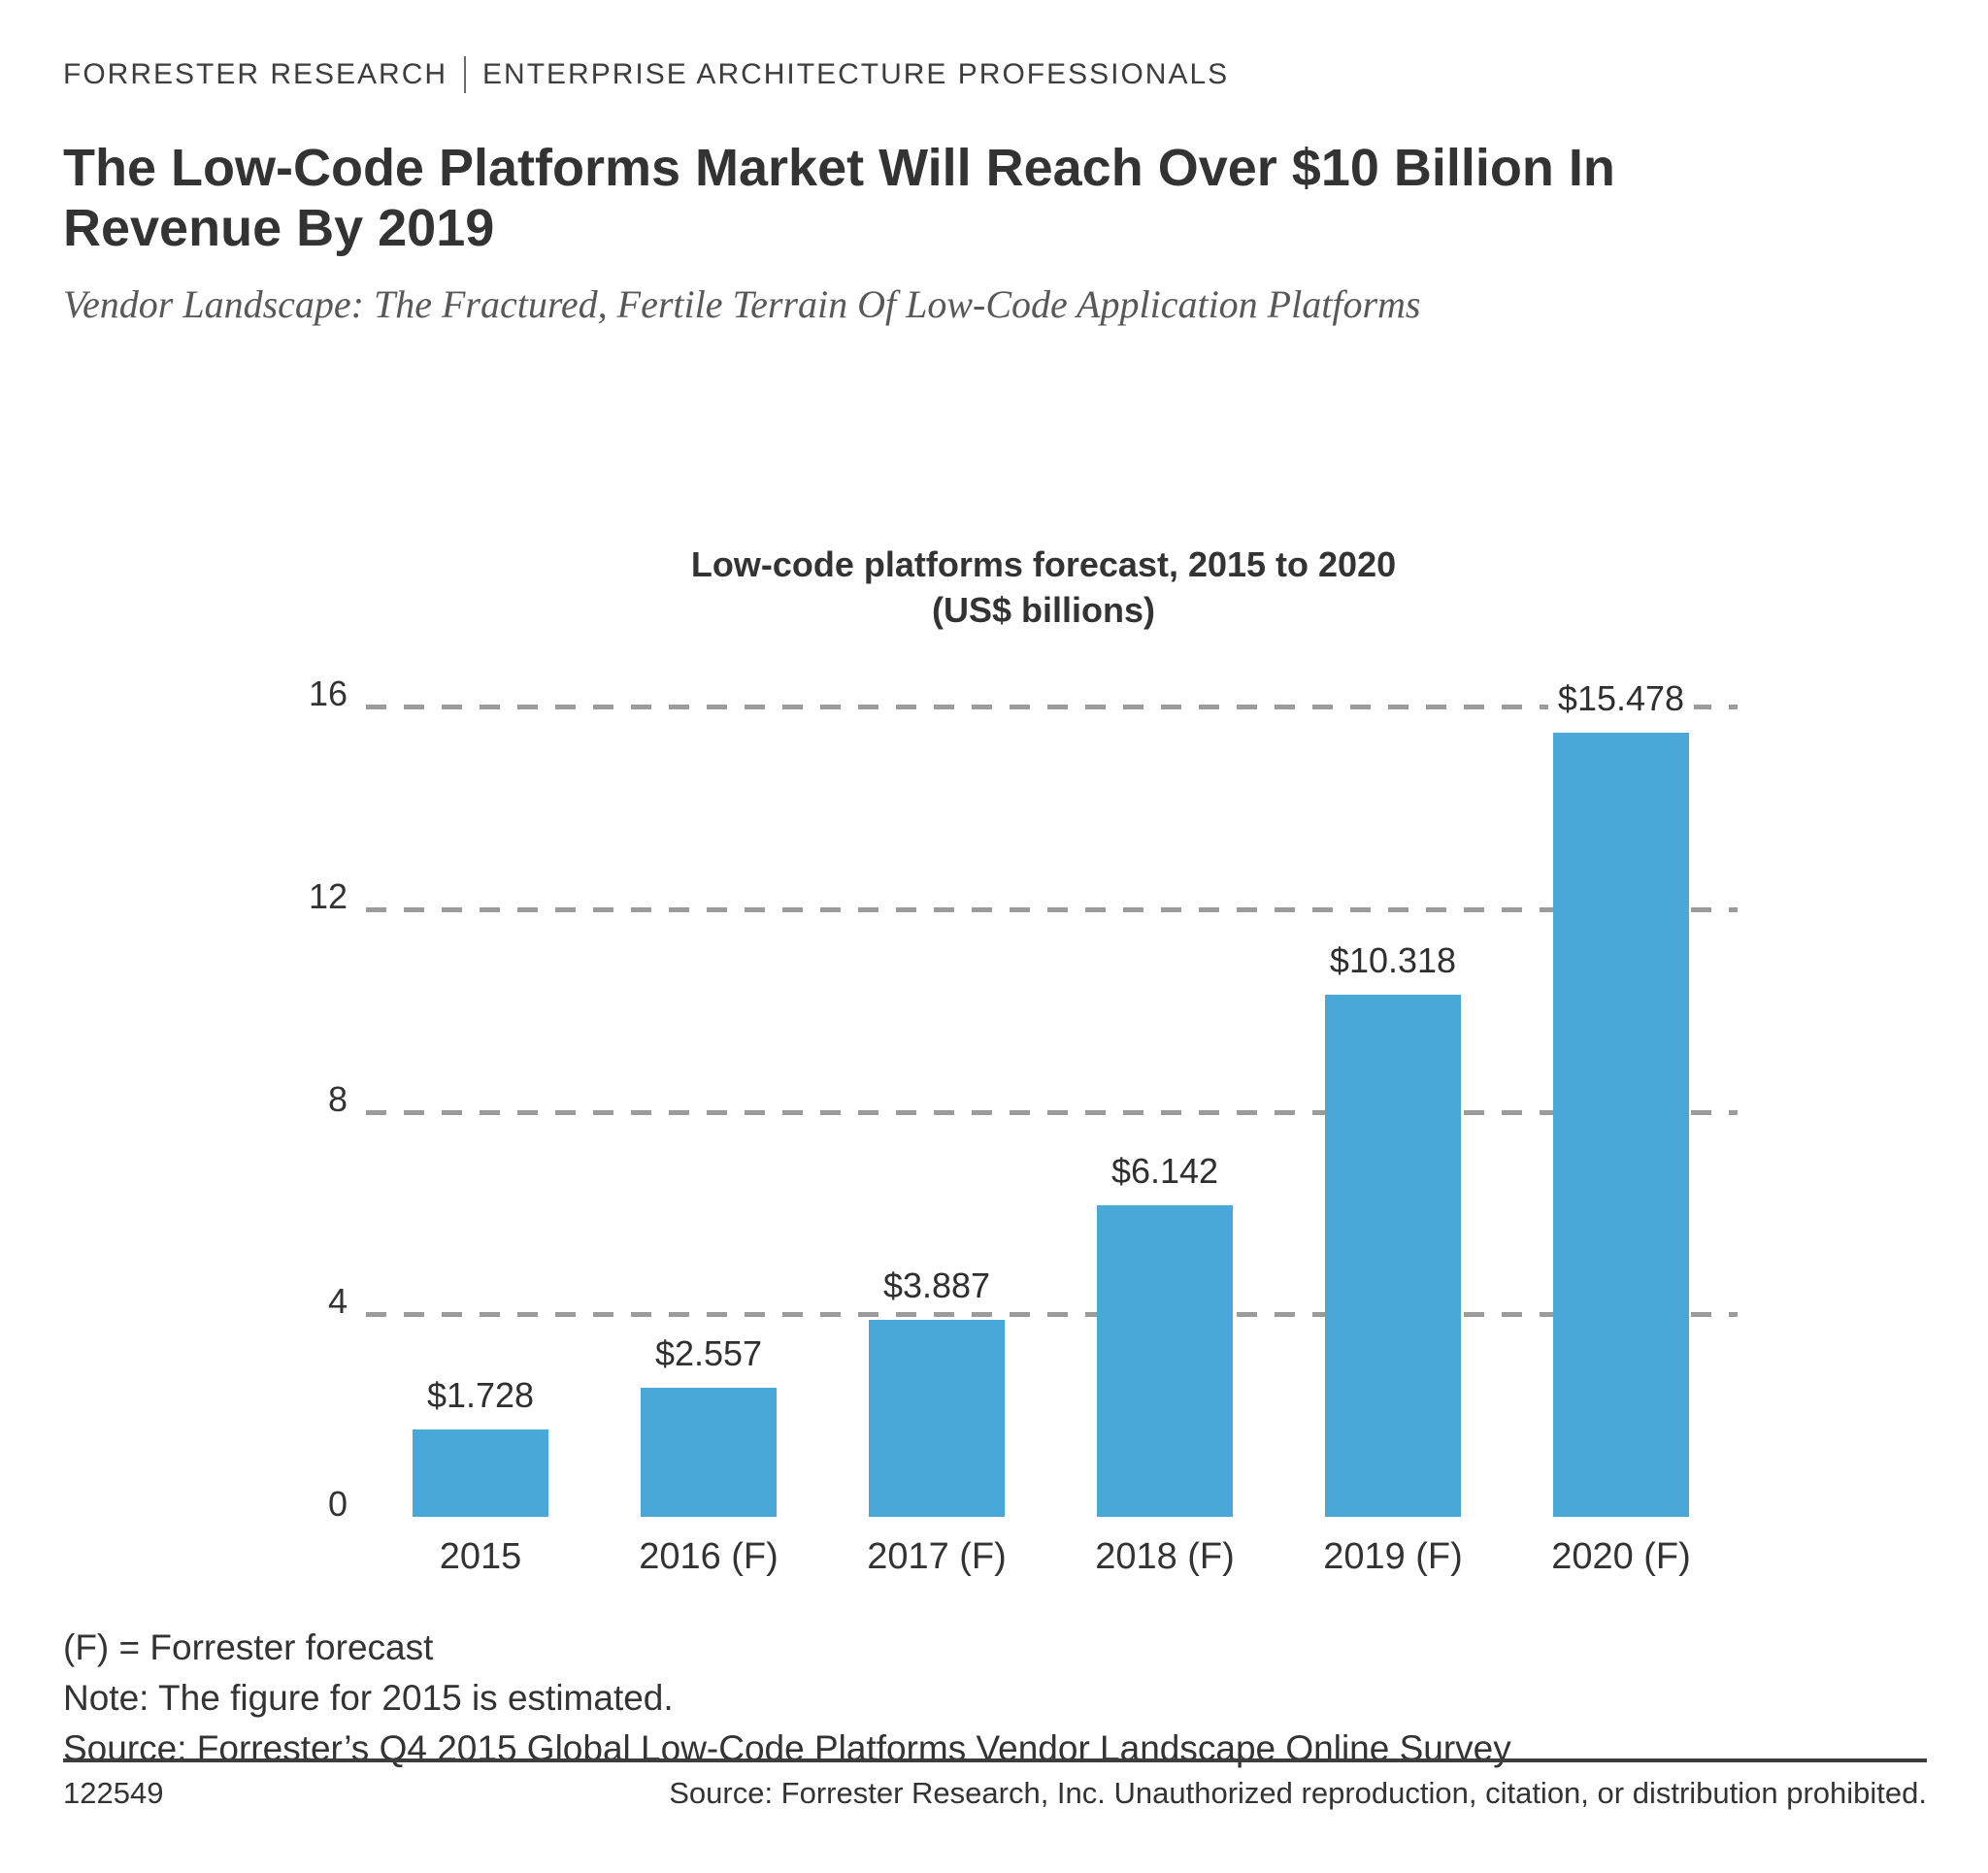  What do you see at coordinates (114, 1793) in the screenshot?
I see `footer-doc-id: 122549` at bounding box center [114, 1793].